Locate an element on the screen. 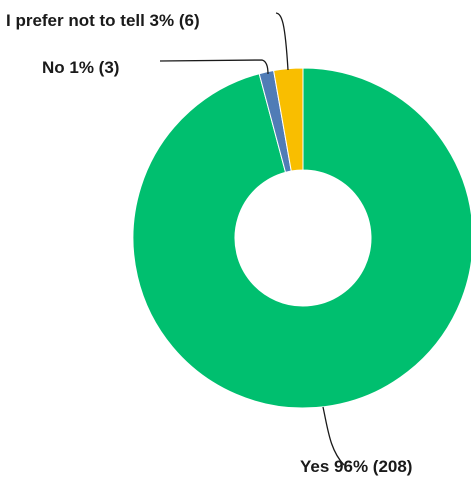 Image resolution: width=471 pixels, height=488 pixels. leader-line-no is located at coordinates (214, 67).